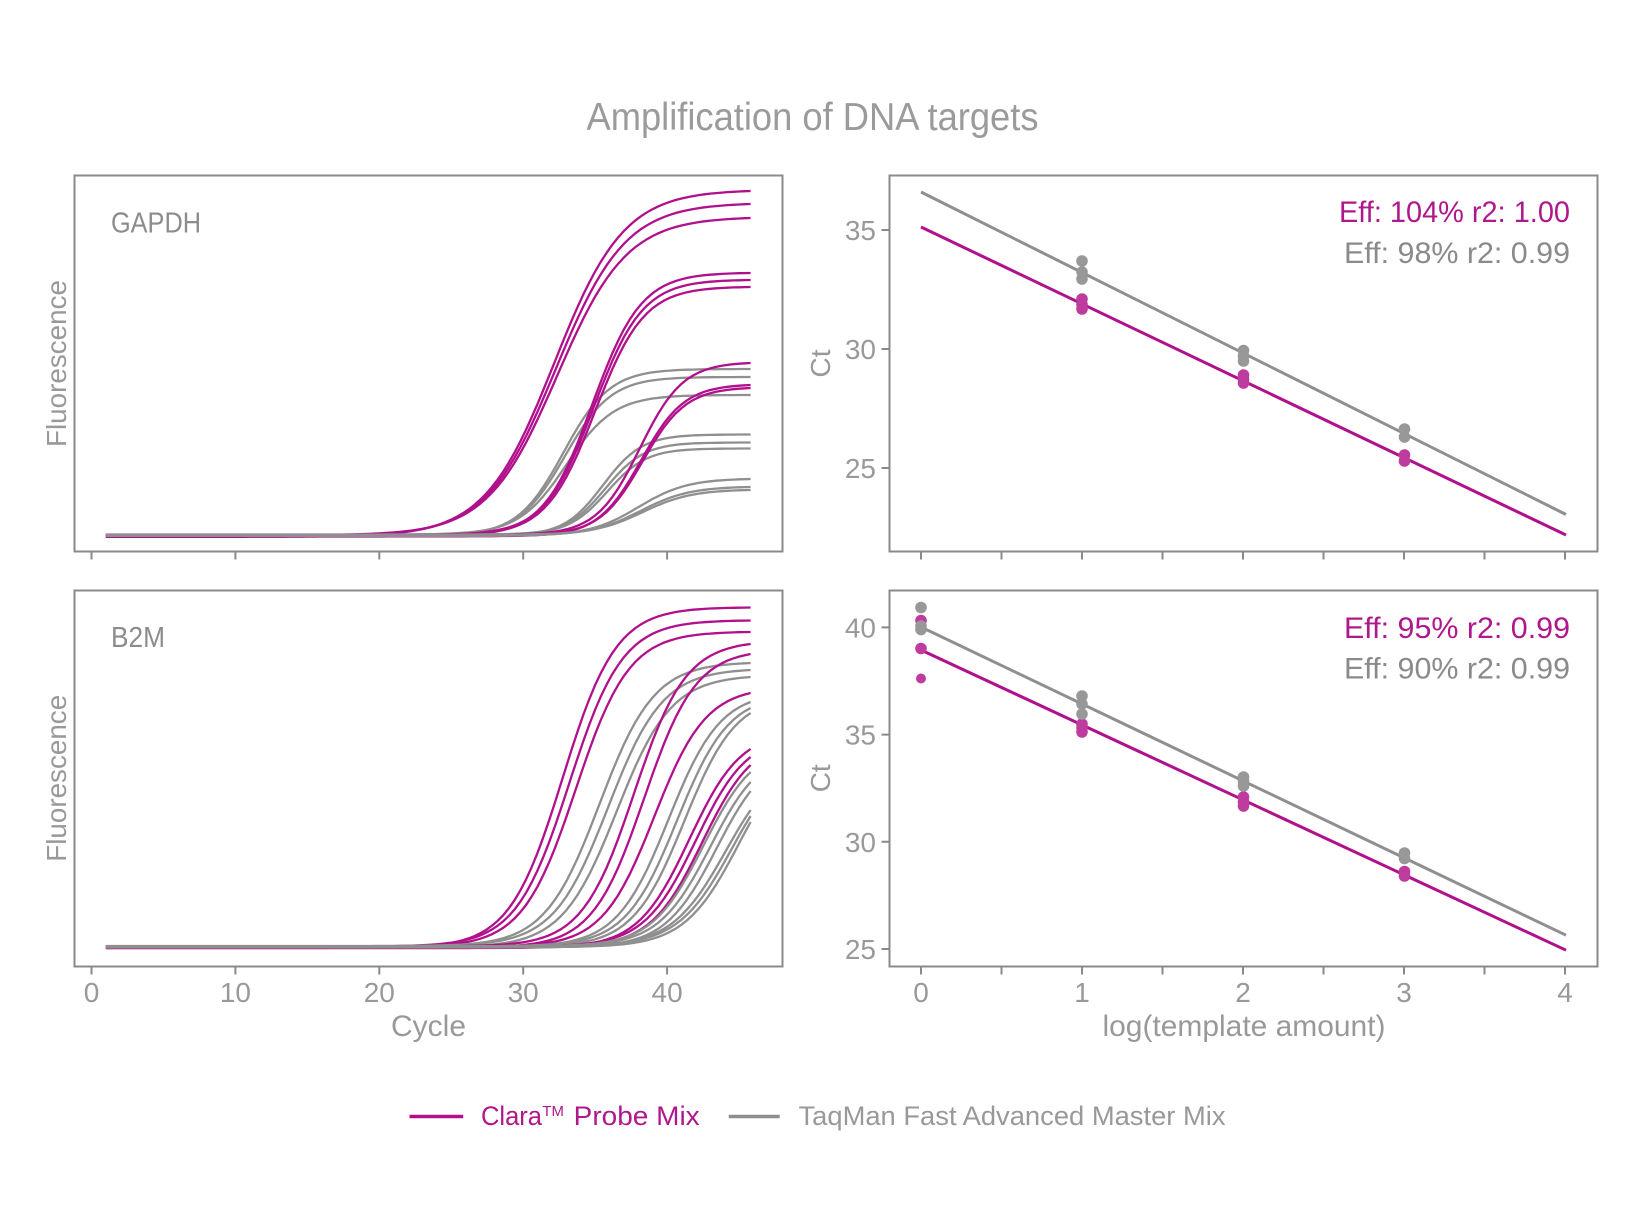 Image resolution: width=1640 pixels, height=1231 pixels. Describe the element at coordinates (512, 1116) in the screenshot. I see `svg-text: Clara` at that location.